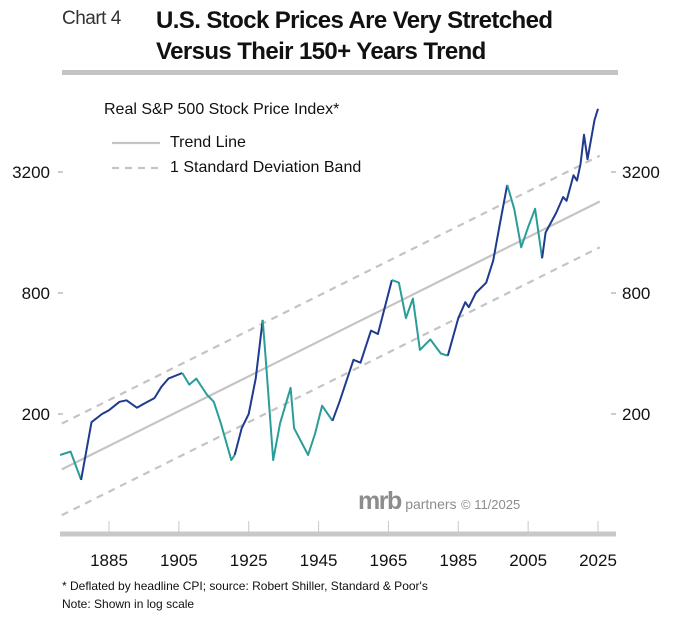 The image size is (700, 632). I want to click on title-line-2: Versus Their 150+ Years Trend, so click(321, 51).